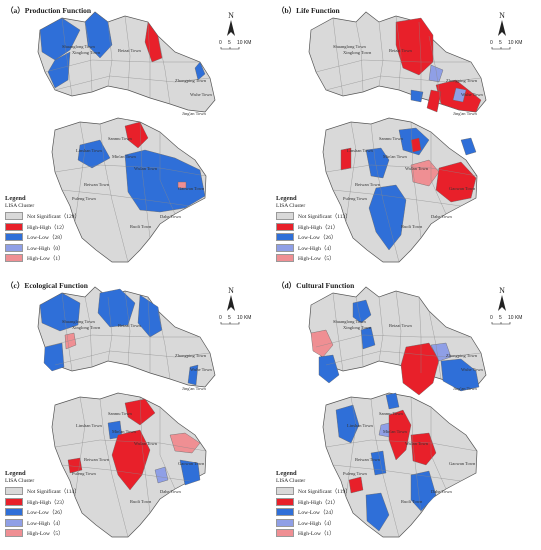 The height and width of the screenshot is (550, 541). What do you see at coordinates (308, 10) in the screenshot?
I see `panel-title: （b）Life Function` at bounding box center [308, 10].